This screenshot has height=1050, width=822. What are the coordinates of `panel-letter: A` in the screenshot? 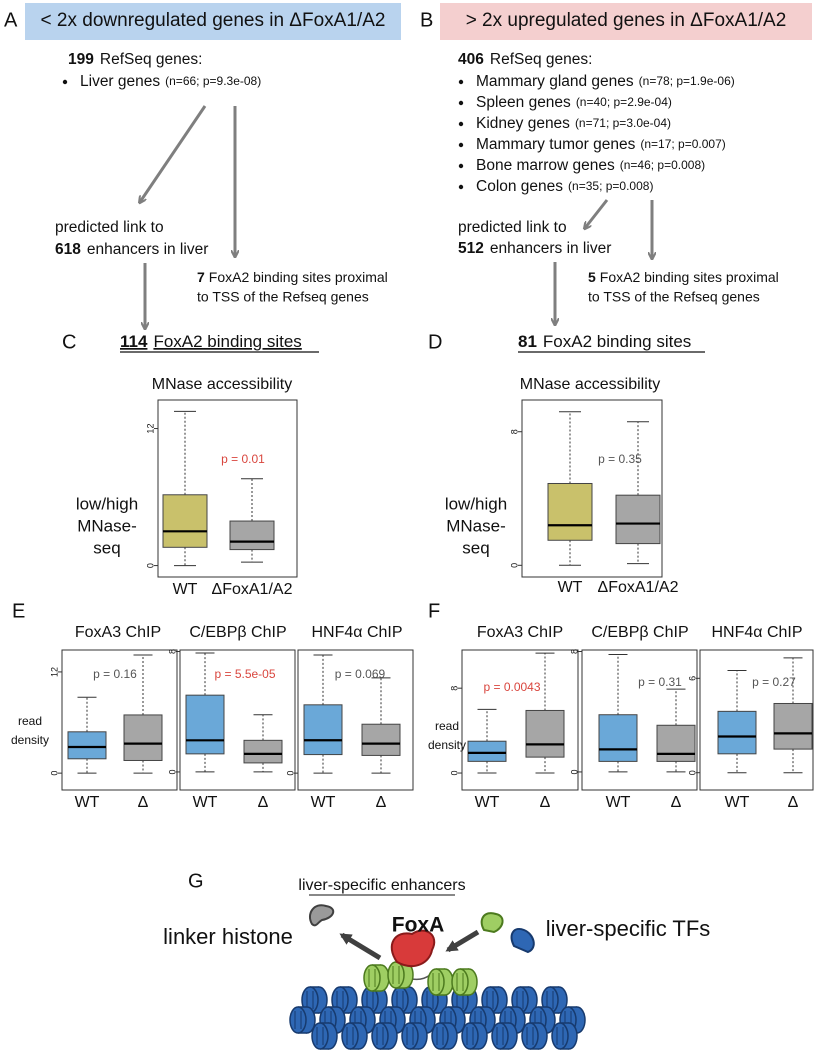 It's located at (11, 20).